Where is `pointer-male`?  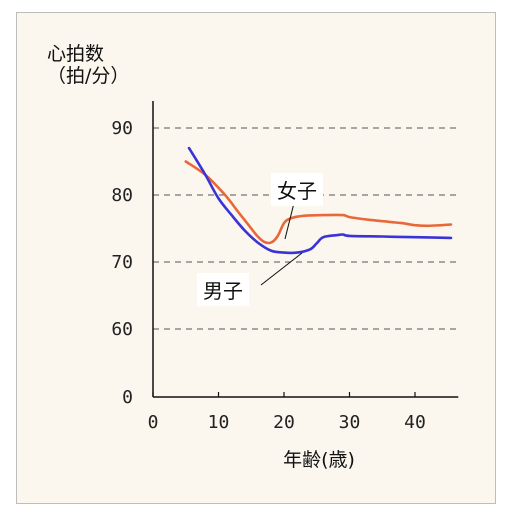
pointer-male is located at coordinates (281, 269).